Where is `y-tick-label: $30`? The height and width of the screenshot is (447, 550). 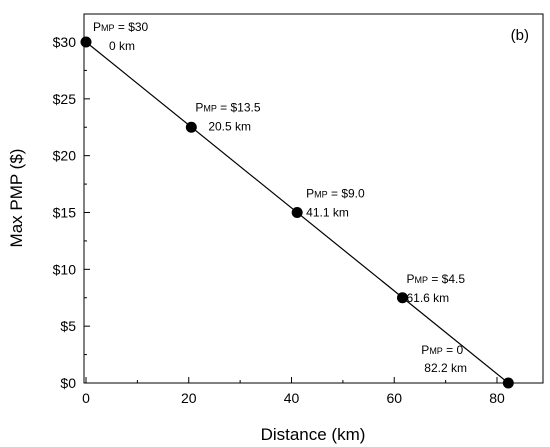
y-tick-label: $30 is located at coordinates (65, 42).